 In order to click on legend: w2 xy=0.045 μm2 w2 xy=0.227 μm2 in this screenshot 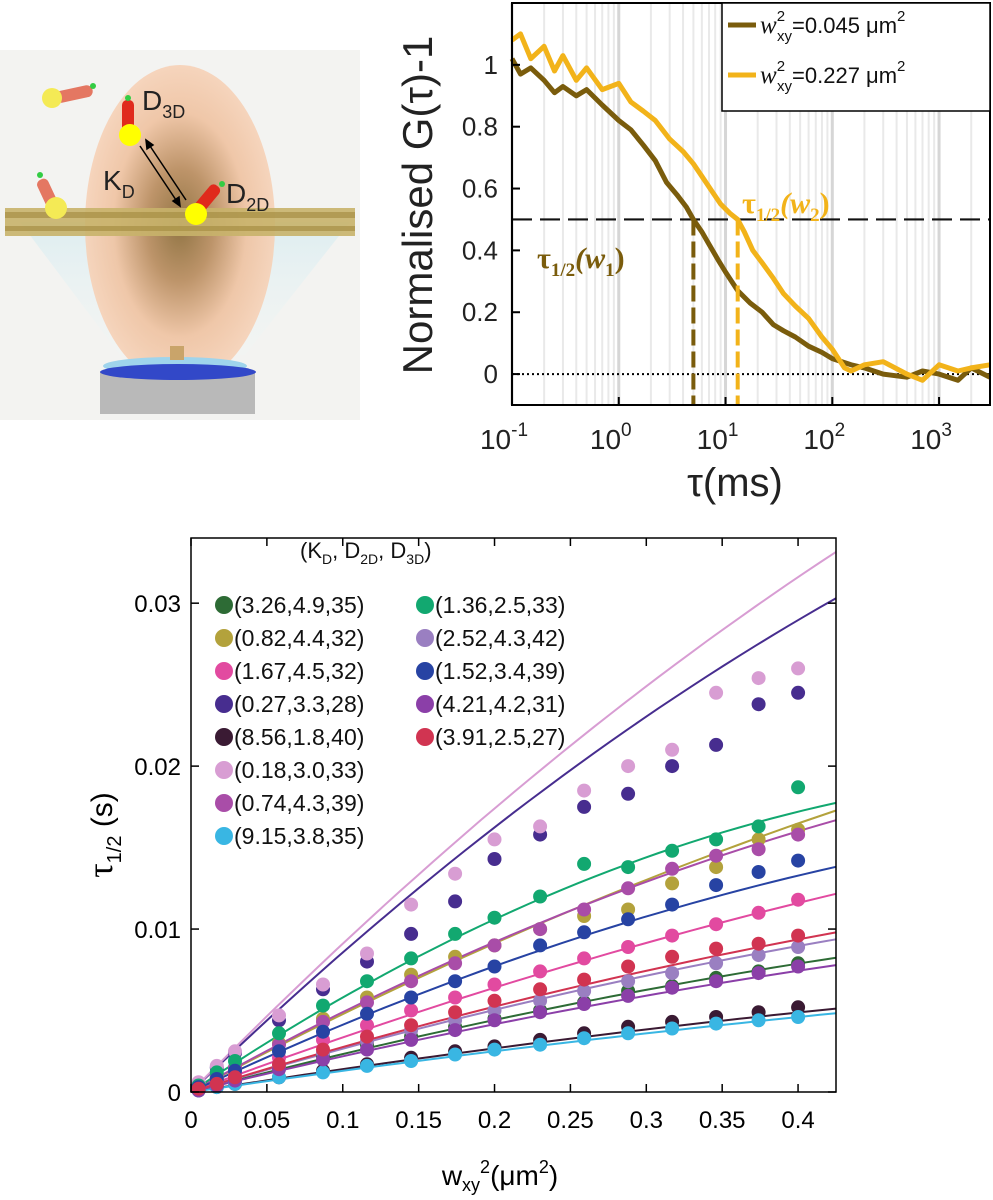, I will do `click(856, 57)`.